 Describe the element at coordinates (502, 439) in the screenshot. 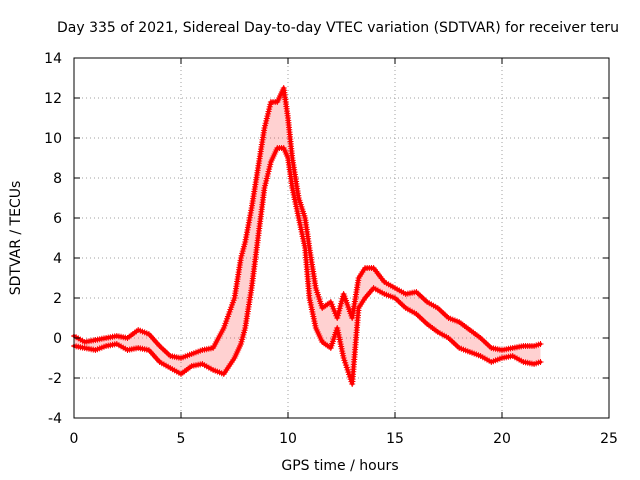

I see `x-tick-label: 20` at that location.